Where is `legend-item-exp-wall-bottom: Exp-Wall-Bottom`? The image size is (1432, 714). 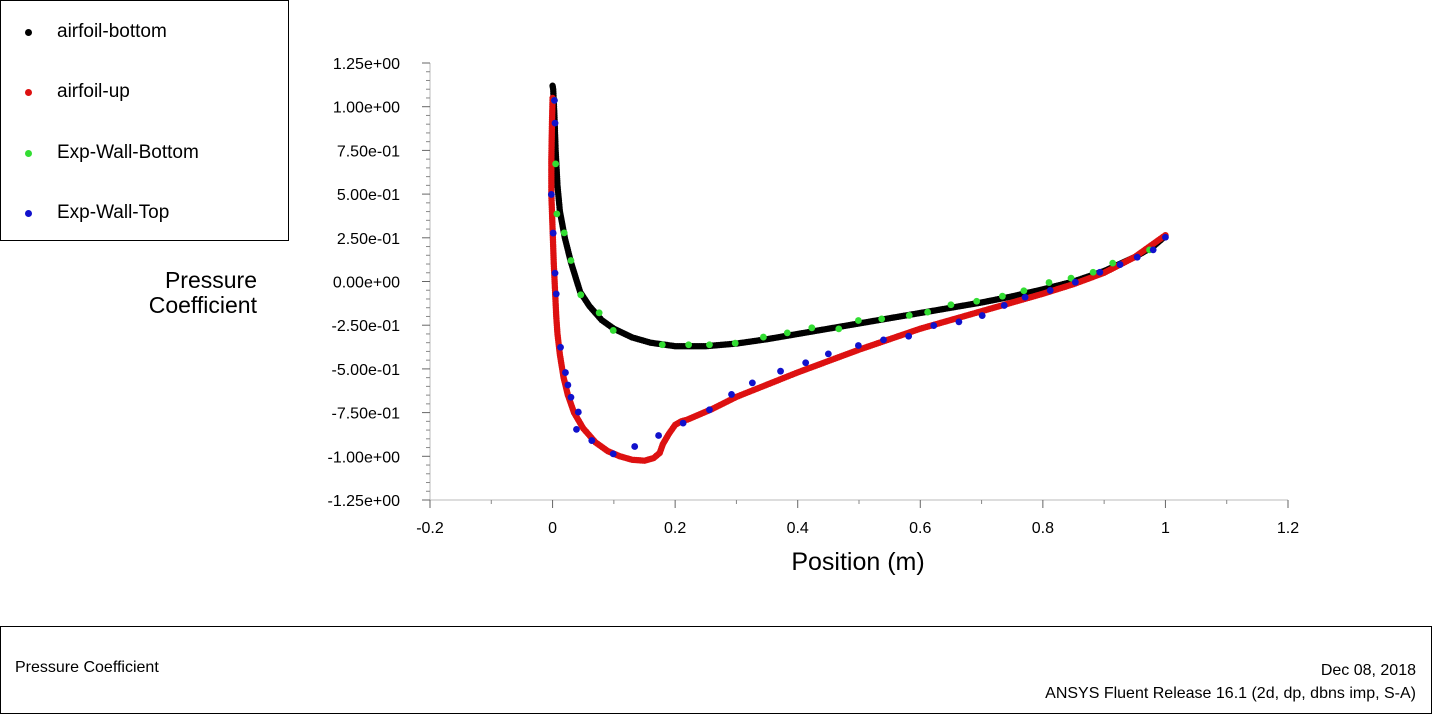
legend-item-exp-wall-bottom: Exp-Wall-Bottom is located at coordinates (112, 153).